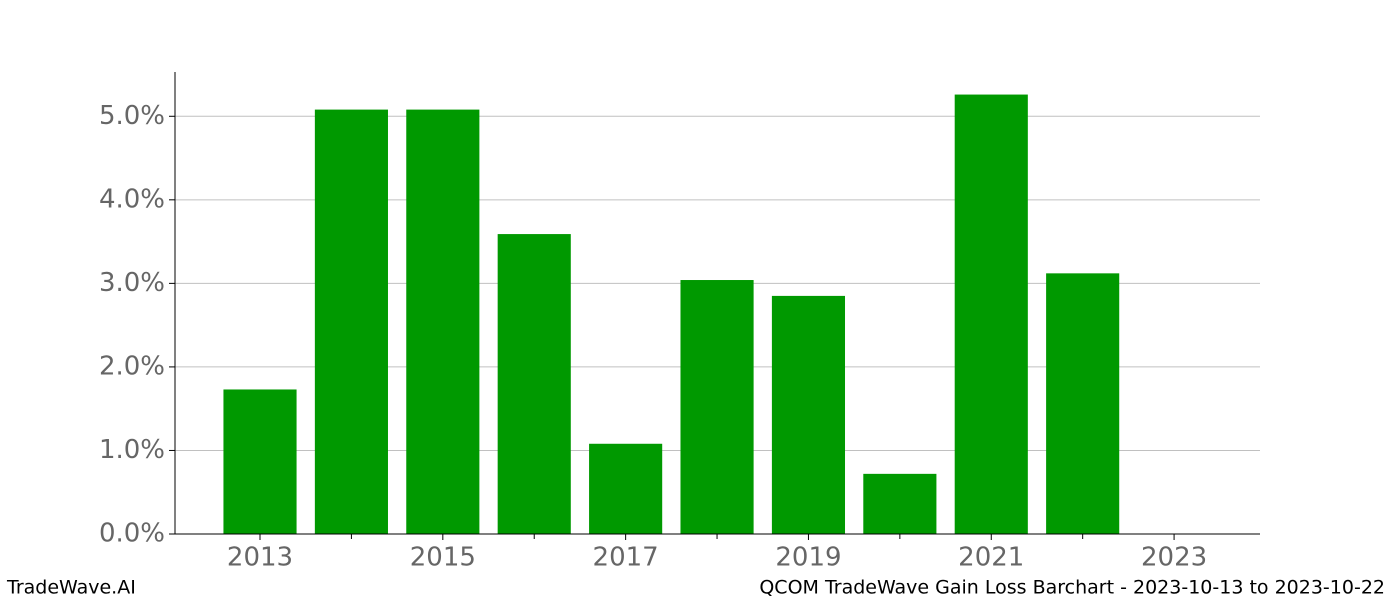 Image resolution: width=1400 pixels, height=600 pixels. I want to click on x-tick-label: 2015, so click(443, 558).